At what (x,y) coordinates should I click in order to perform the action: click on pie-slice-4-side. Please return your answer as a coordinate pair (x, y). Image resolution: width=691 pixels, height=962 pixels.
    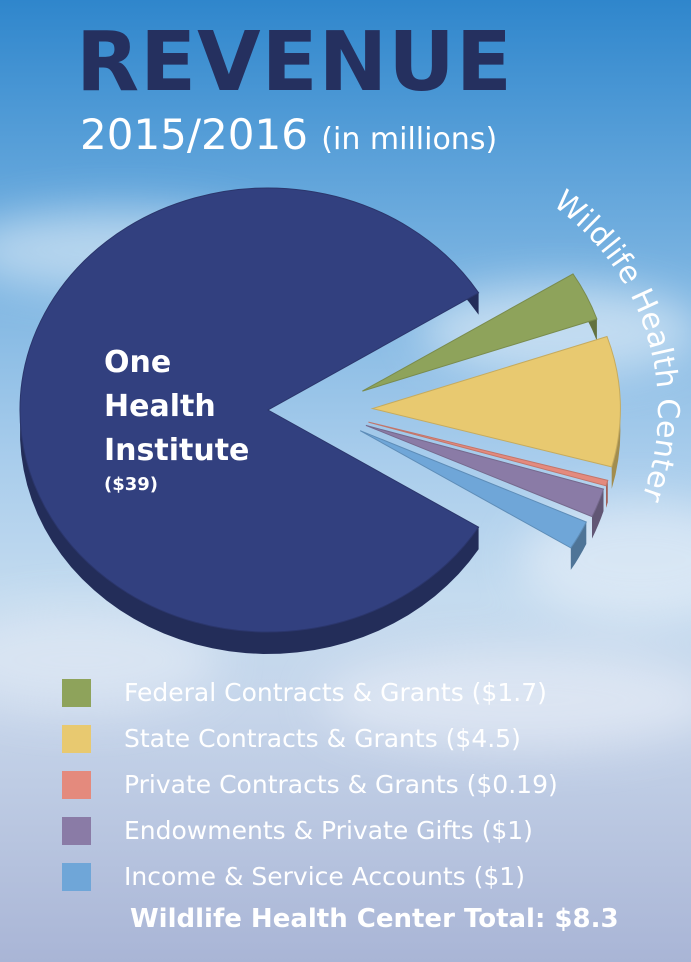
    Looking at the image, I should click on (598, 514).